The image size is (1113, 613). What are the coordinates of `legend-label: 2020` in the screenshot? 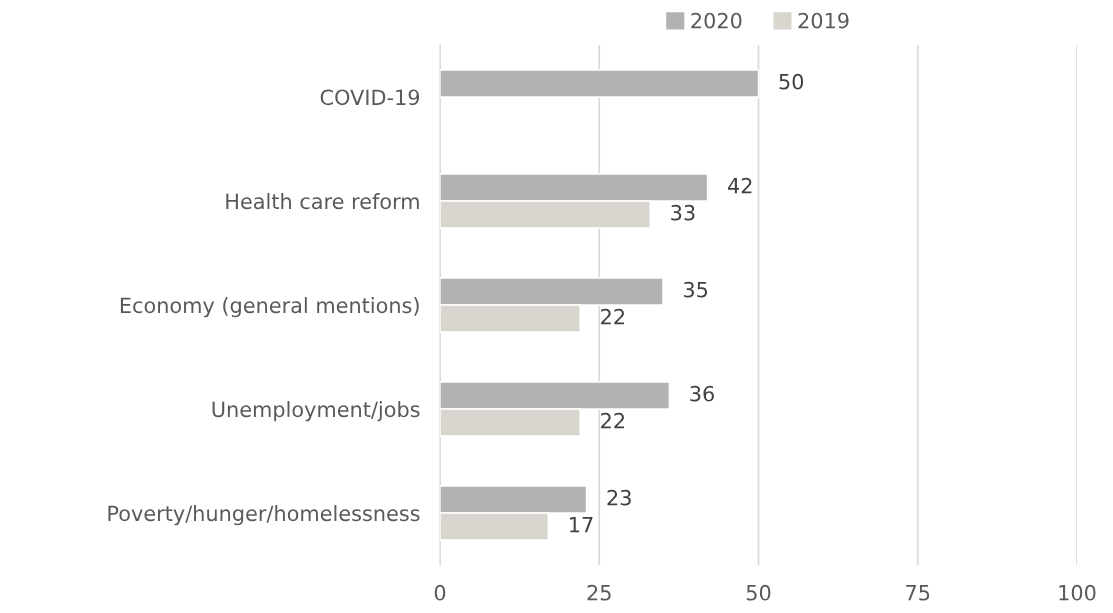 It's located at (716, 20).